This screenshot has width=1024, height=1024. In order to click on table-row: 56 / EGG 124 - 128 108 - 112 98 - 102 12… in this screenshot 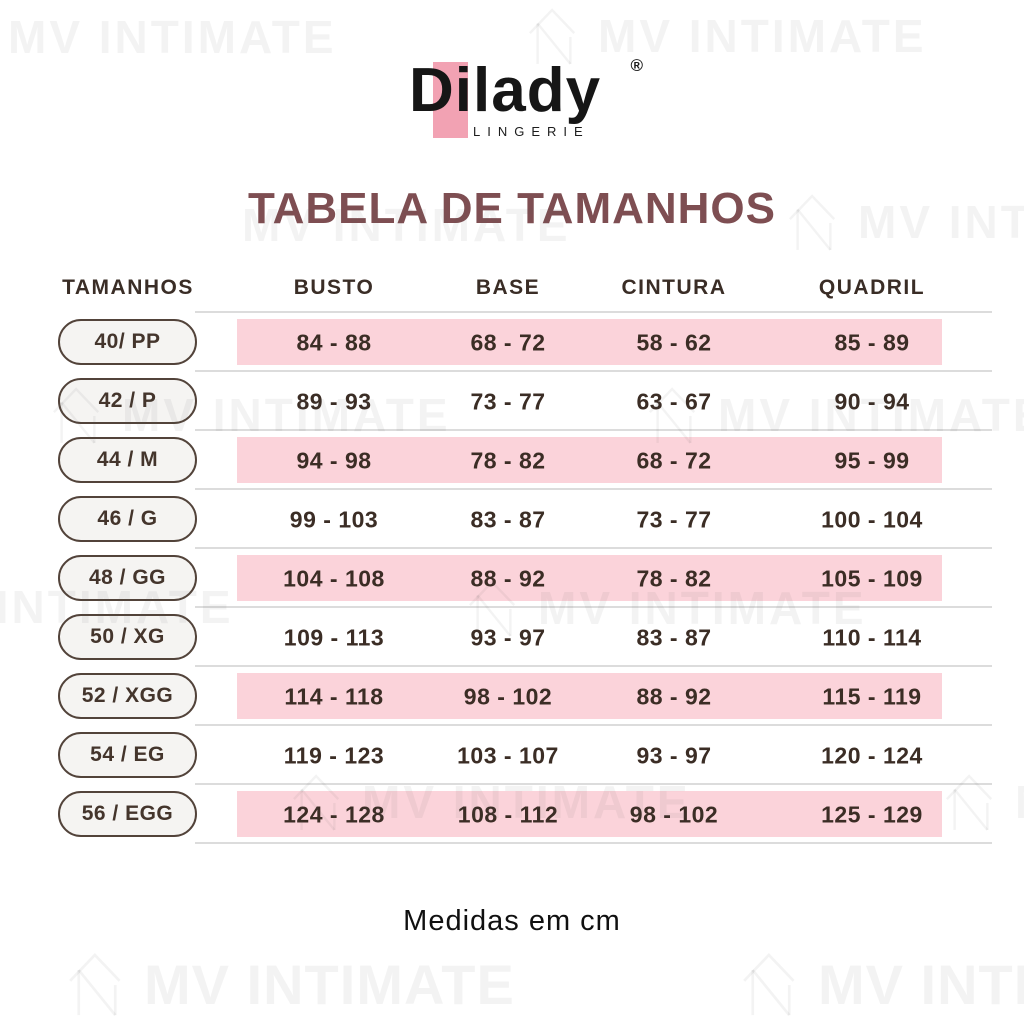, I will do `click(512, 814)`.